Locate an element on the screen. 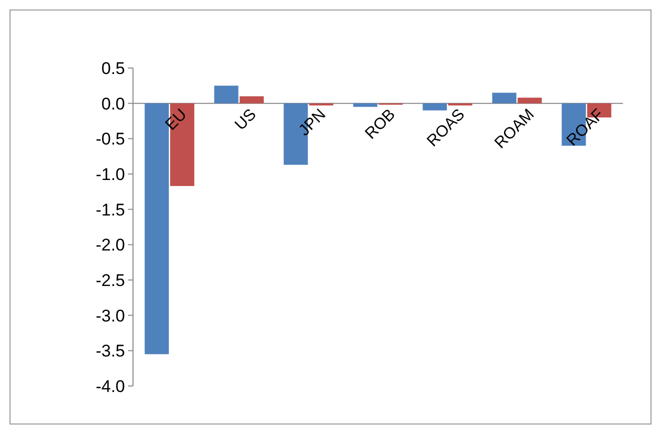  y-tick-label: -1.5 is located at coordinates (110, 210).